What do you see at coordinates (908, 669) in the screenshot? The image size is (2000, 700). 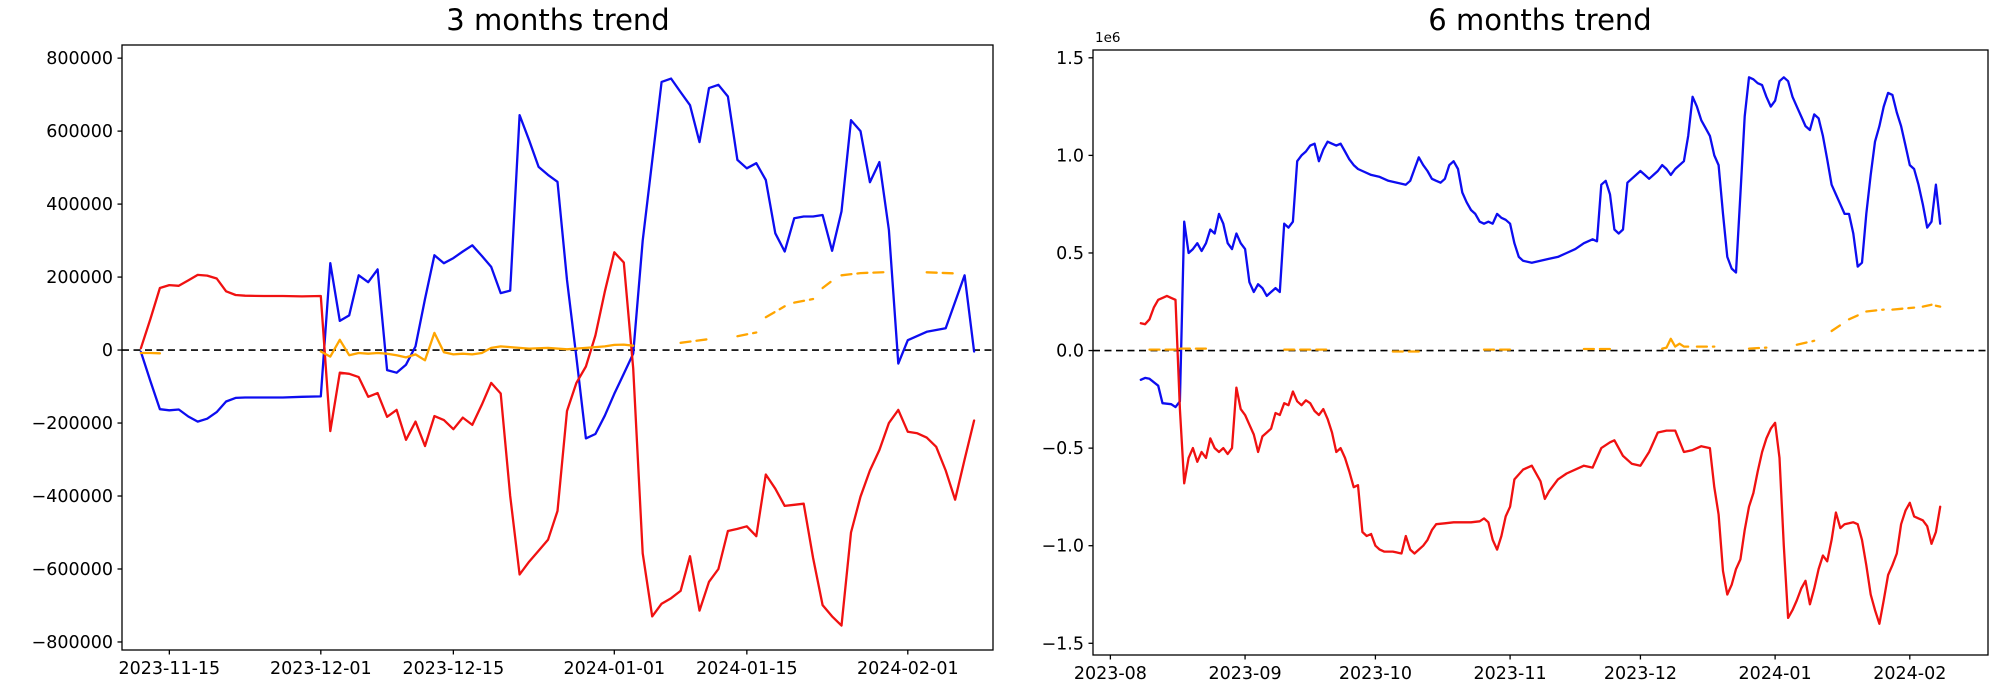 I see `x-tick-label: 2024-02-01` at bounding box center [908, 669].